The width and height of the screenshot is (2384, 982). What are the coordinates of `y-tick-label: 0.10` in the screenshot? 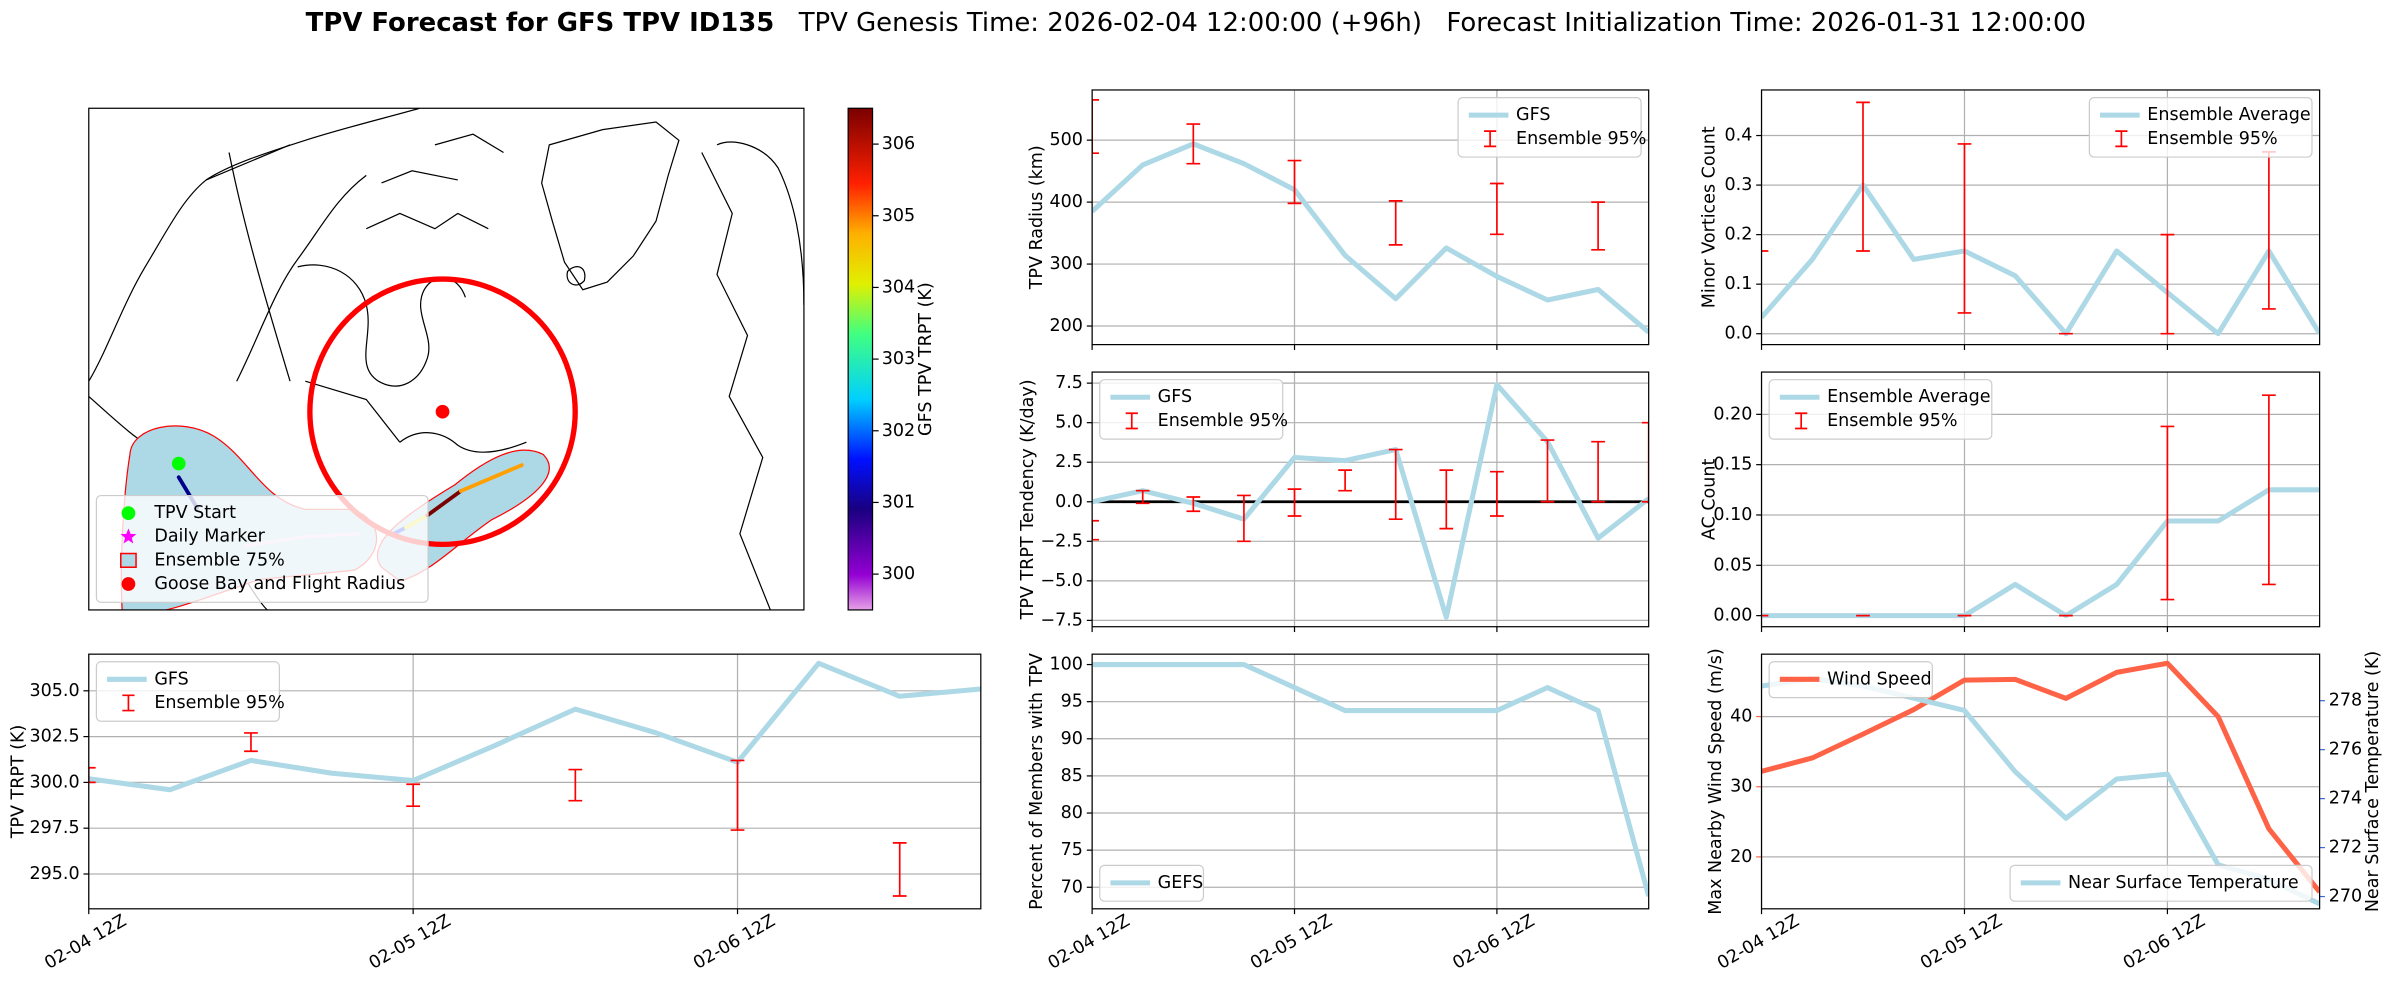 It's located at (1732, 515).